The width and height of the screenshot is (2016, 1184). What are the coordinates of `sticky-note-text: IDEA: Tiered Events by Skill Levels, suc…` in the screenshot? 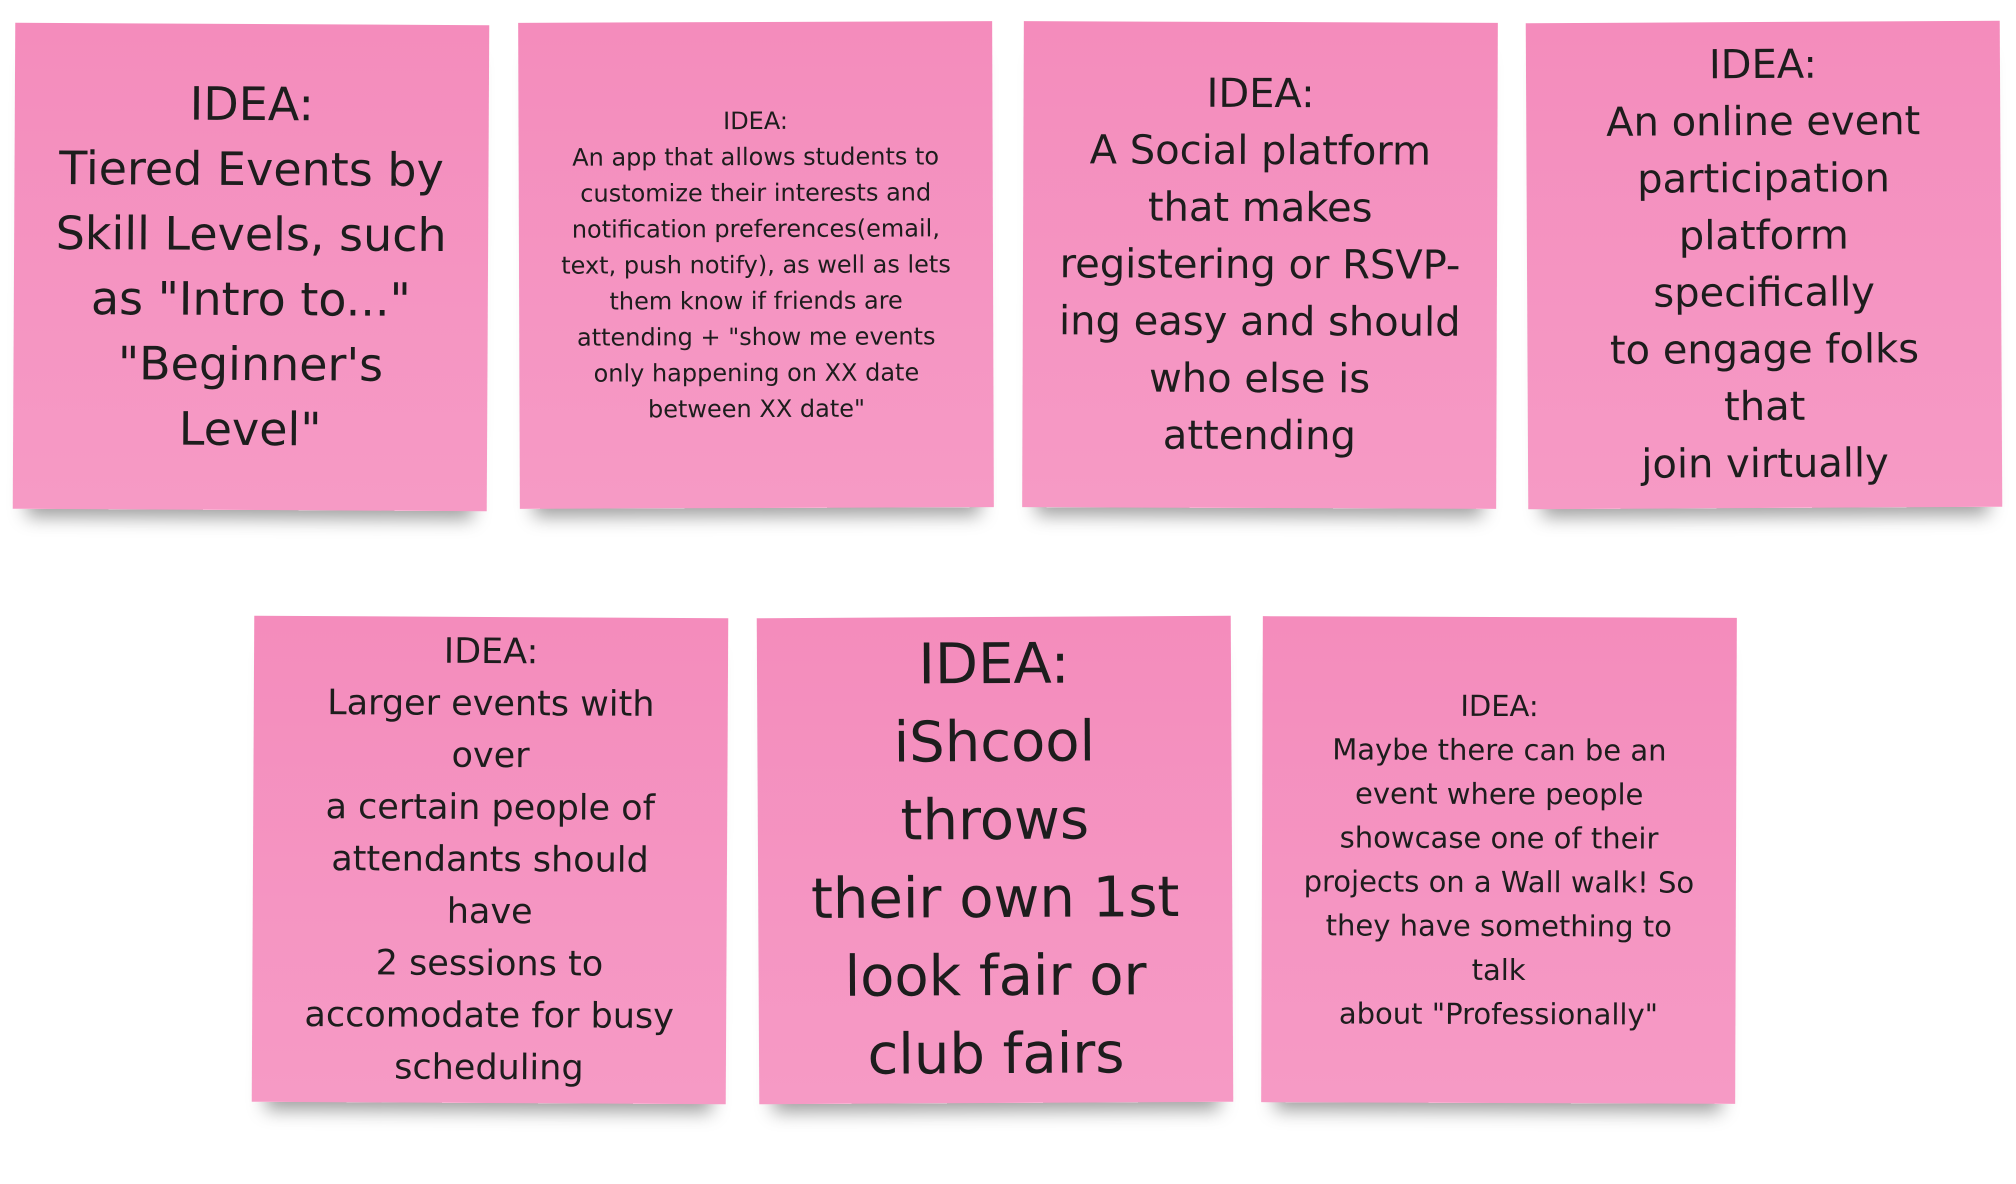 It's located at (251, 266).